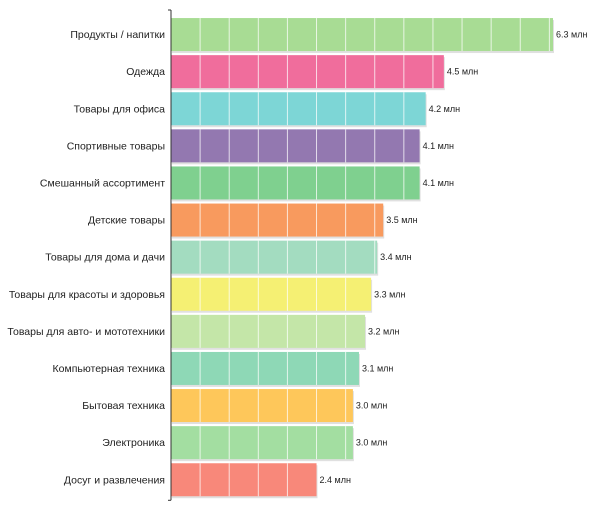  What do you see at coordinates (401, 220) in the screenshot?
I see `value-label: 3.5 млн` at bounding box center [401, 220].